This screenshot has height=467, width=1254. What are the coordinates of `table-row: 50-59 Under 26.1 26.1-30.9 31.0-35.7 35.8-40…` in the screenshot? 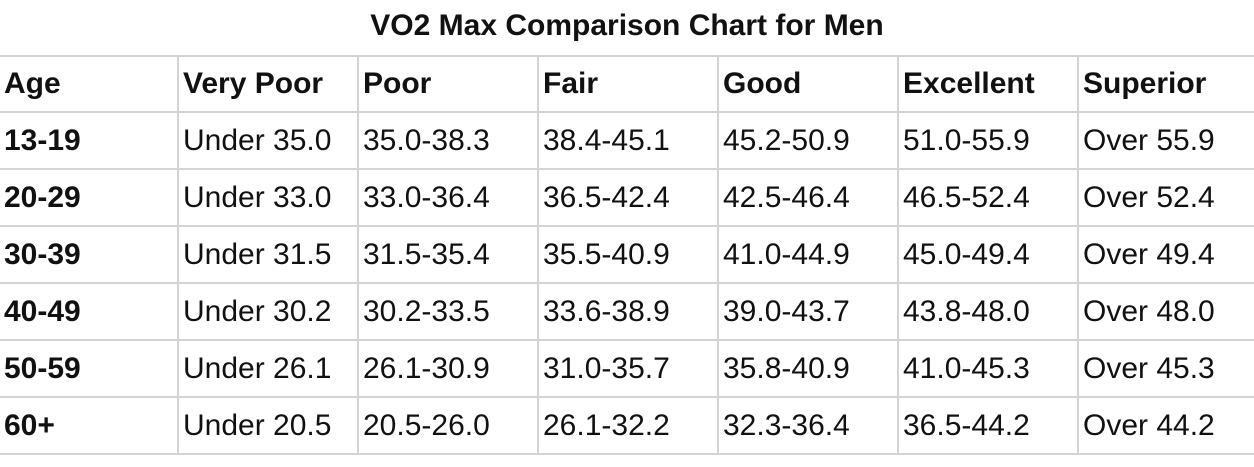 It's located at (627, 368).